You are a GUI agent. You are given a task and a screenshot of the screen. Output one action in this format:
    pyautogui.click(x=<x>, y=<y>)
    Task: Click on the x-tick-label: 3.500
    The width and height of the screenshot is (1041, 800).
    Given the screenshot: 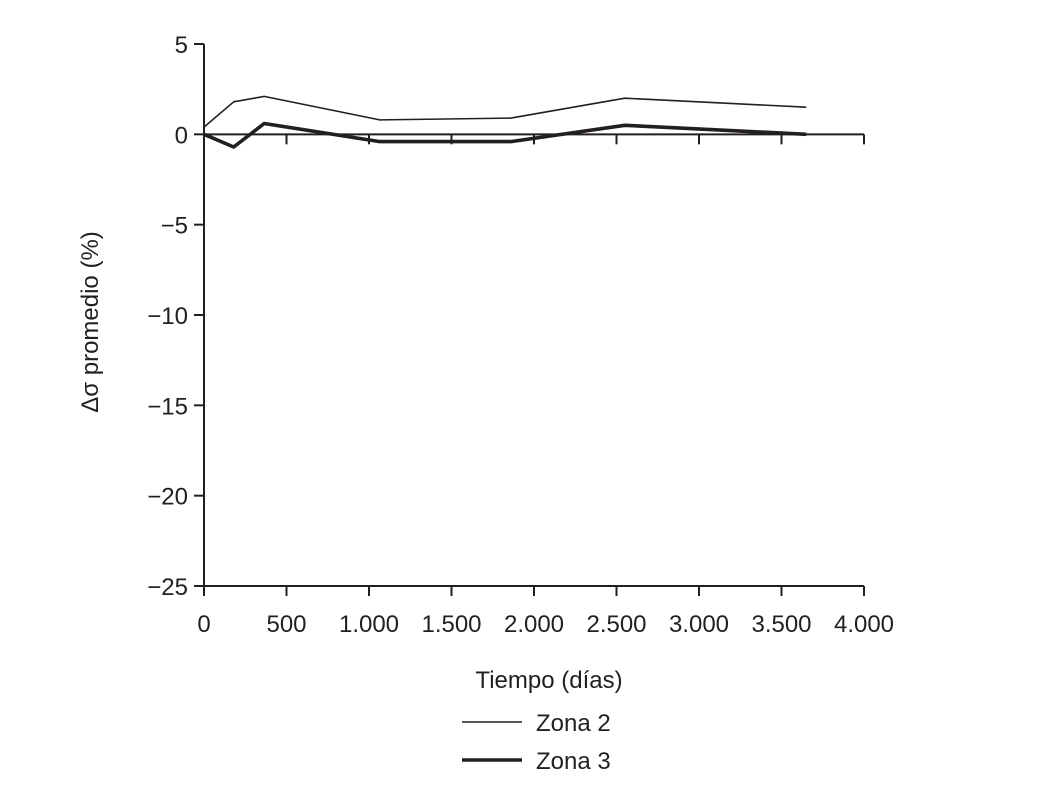 What is the action you would take?
    pyautogui.click(x=781, y=624)
    